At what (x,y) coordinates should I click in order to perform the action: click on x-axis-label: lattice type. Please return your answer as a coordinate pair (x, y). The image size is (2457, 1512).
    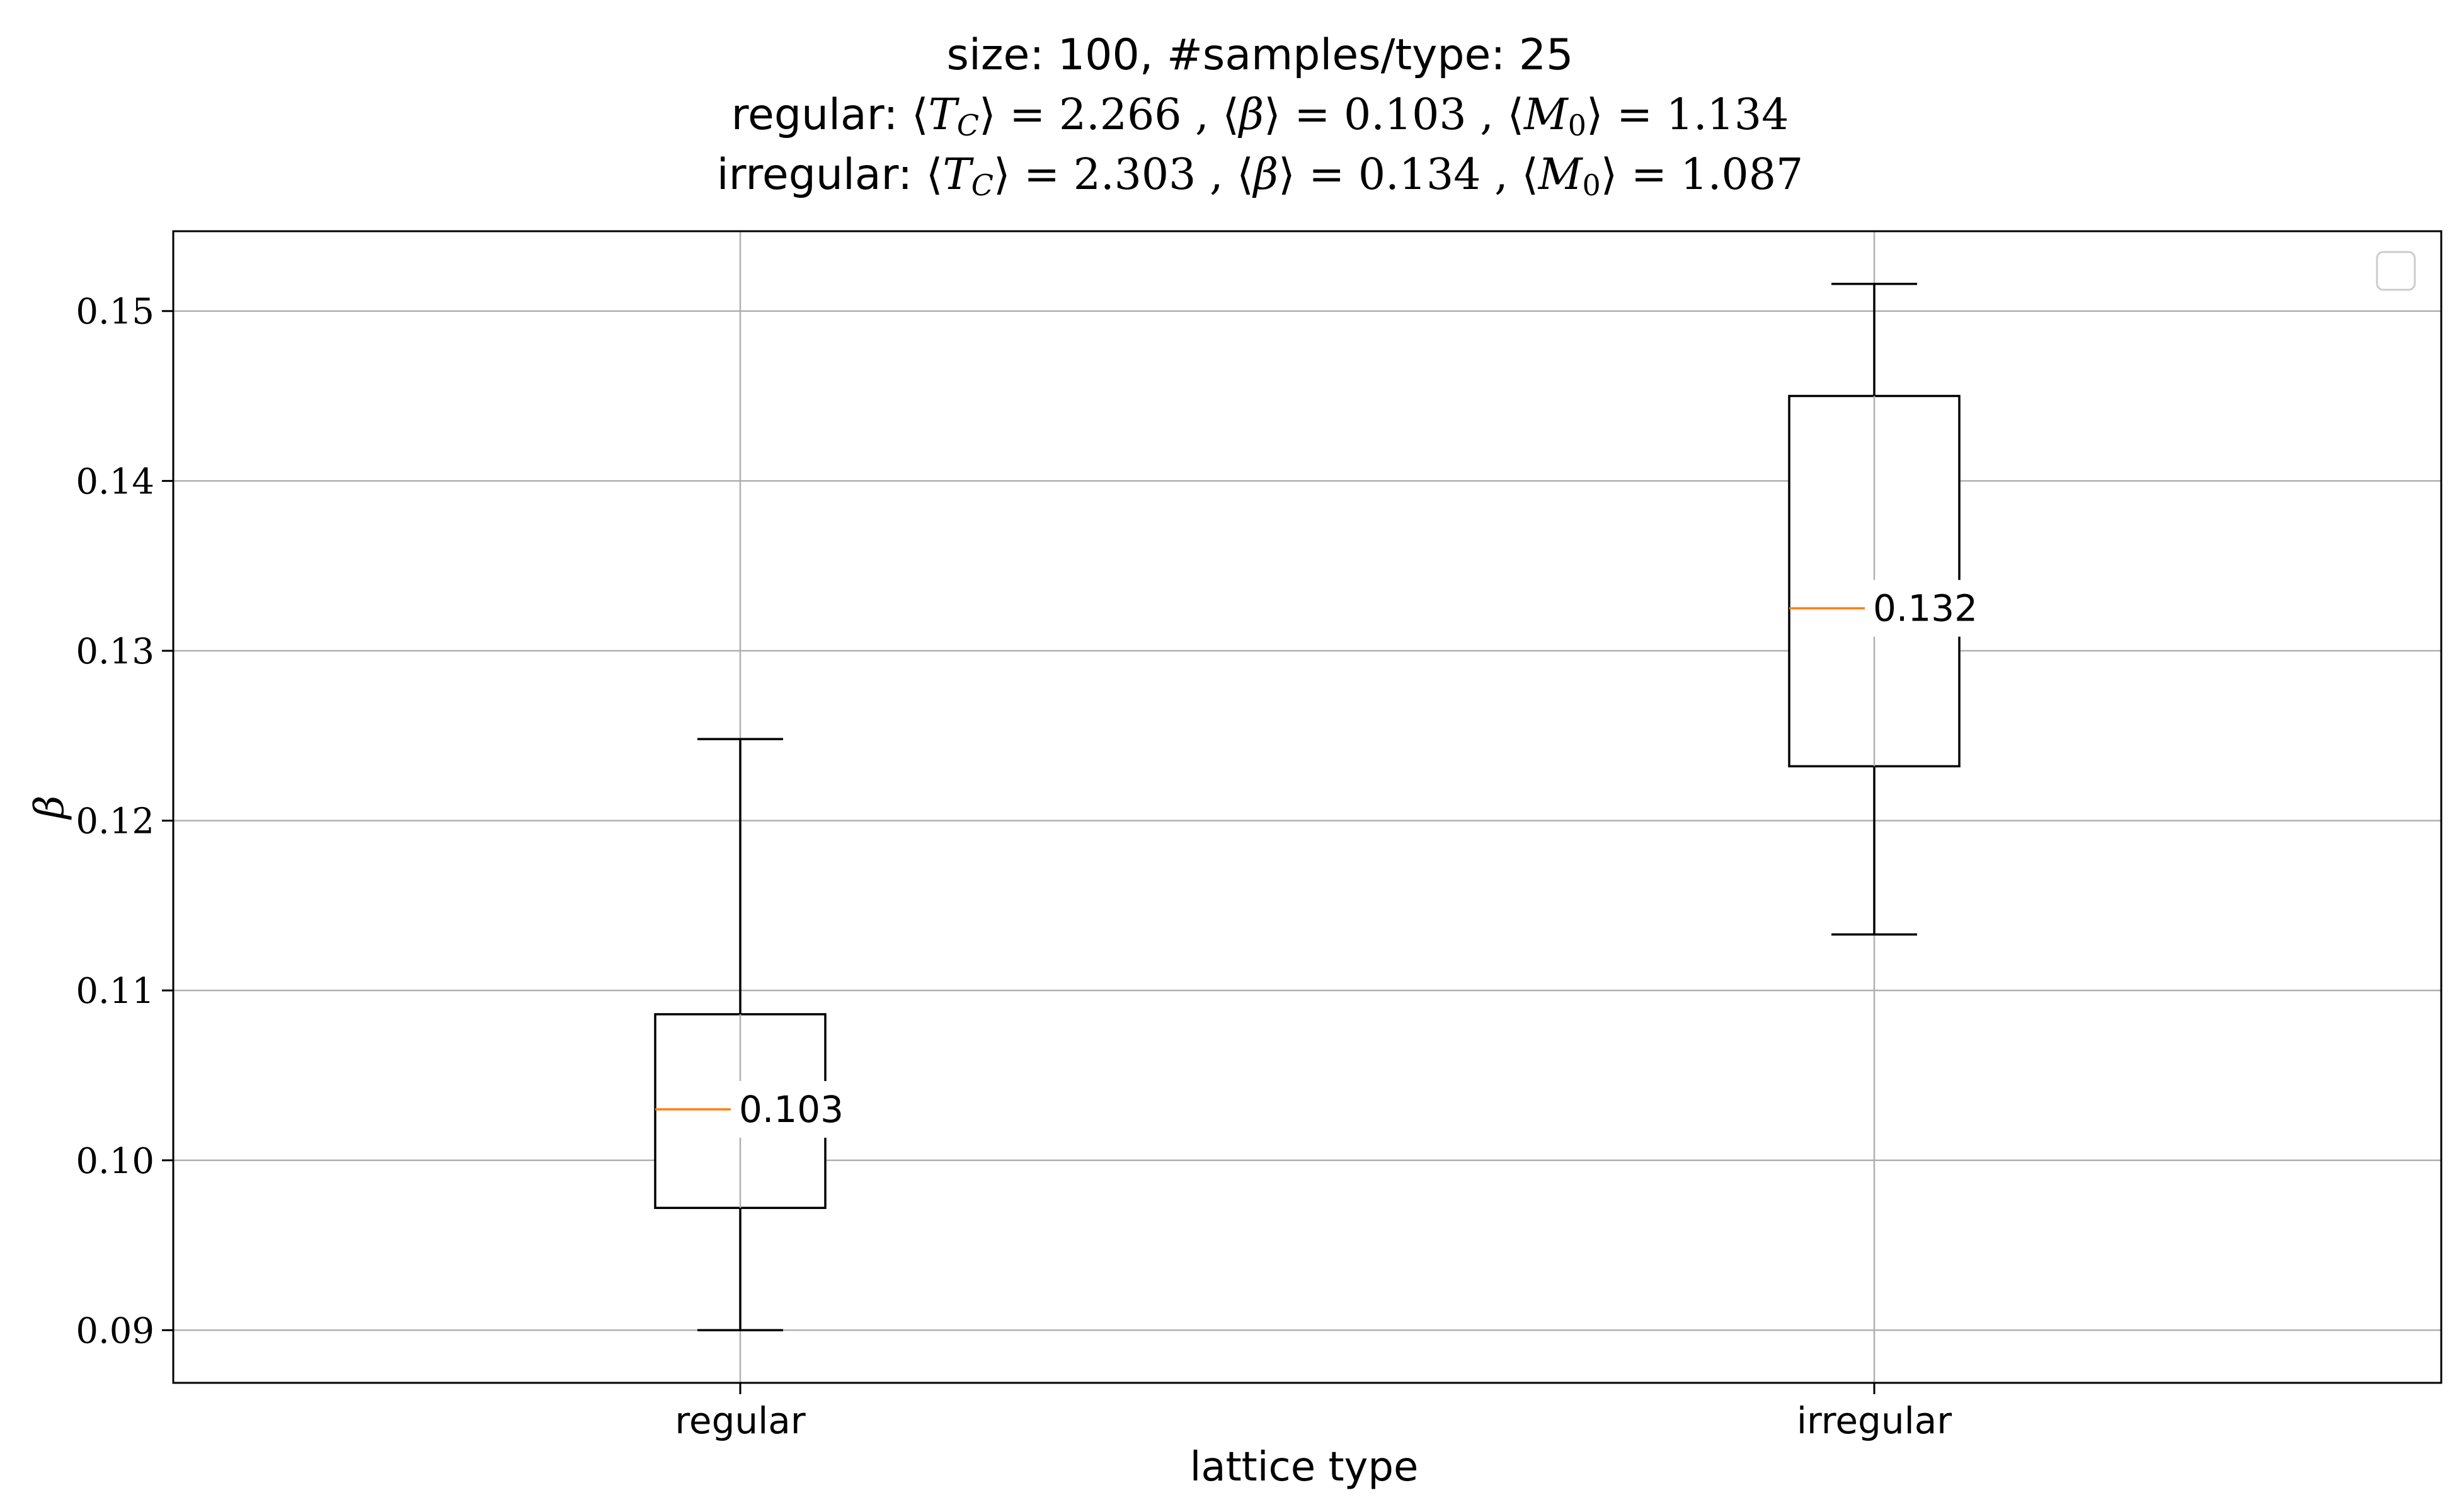
    Looking at the image, I should click on (1304, 1467).